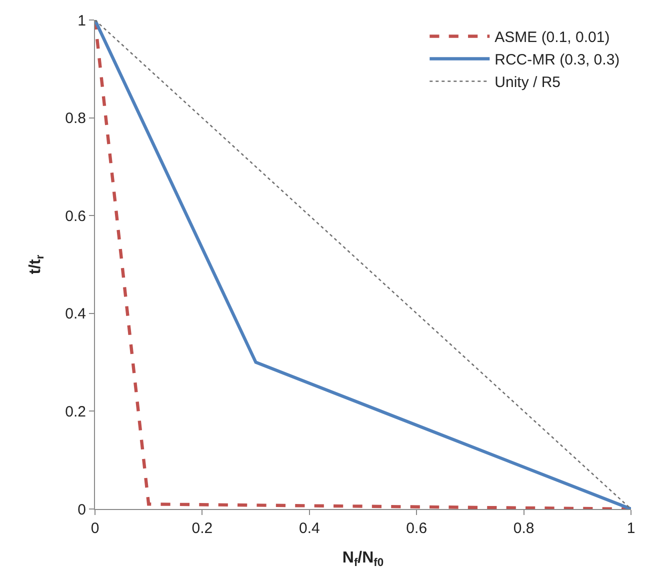 The height and width of the screenshot is (579, 661). Describe the element at coordinates (82, 21) in the screenshot. I see `y-tick-label: 1` at that location.